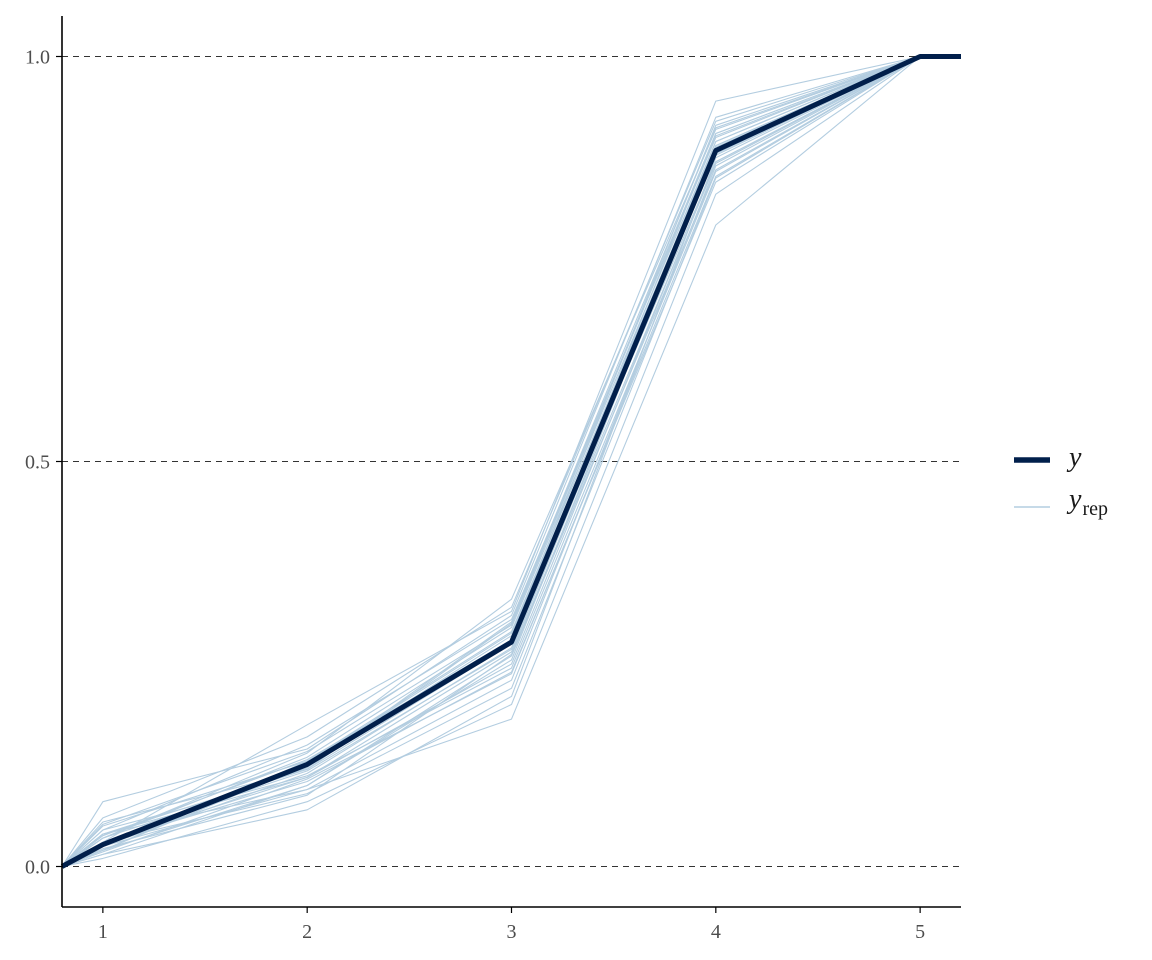  What do you see at coordinates (103, 932) in the screenshot?
I see `x-tick-label: 1` at bounding box center [103, 932].